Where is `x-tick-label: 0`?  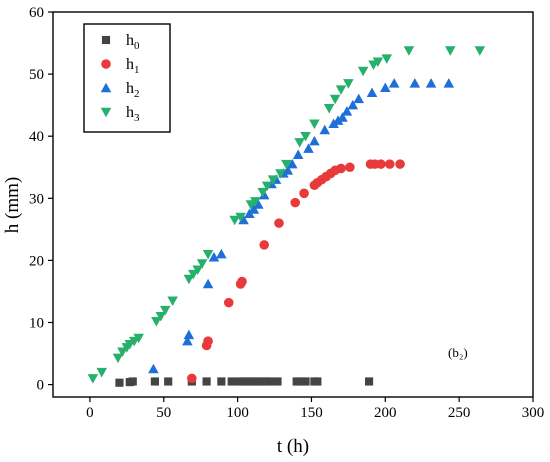
x-tick-label: 0 is located at coordinates (90, 413).